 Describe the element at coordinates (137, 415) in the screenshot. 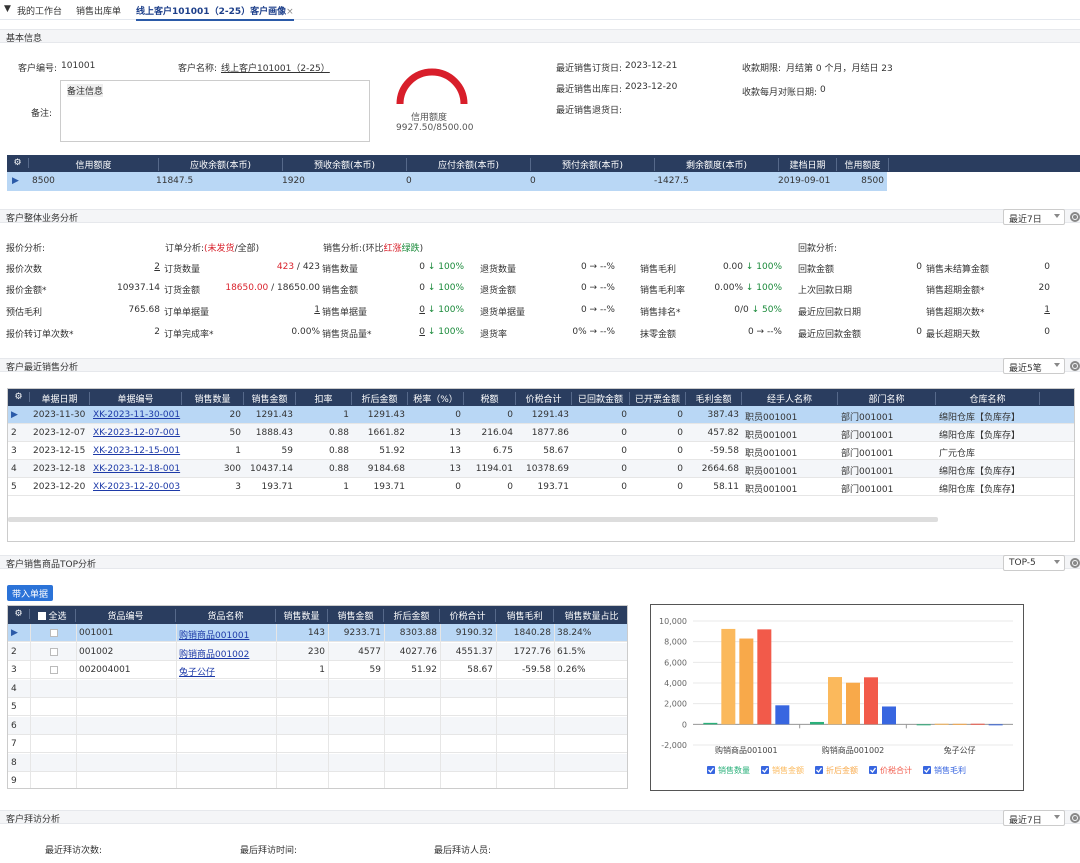

I see `document-link: XK-2023-11-30-001` at that location.